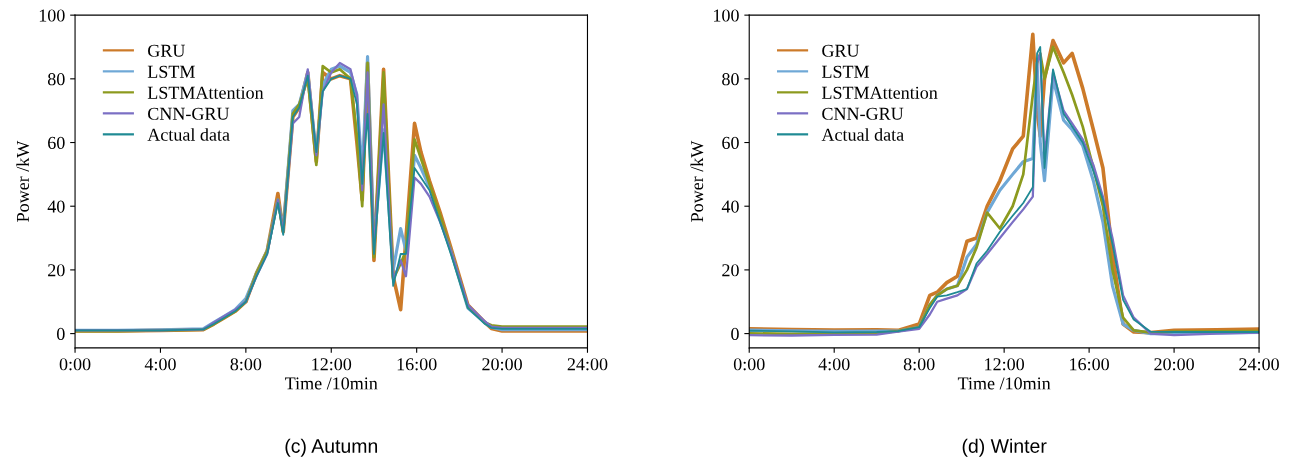  Describe the element at coordinates (1004, 447) in the screenshot. I see `text: (d) Winter` at that location.